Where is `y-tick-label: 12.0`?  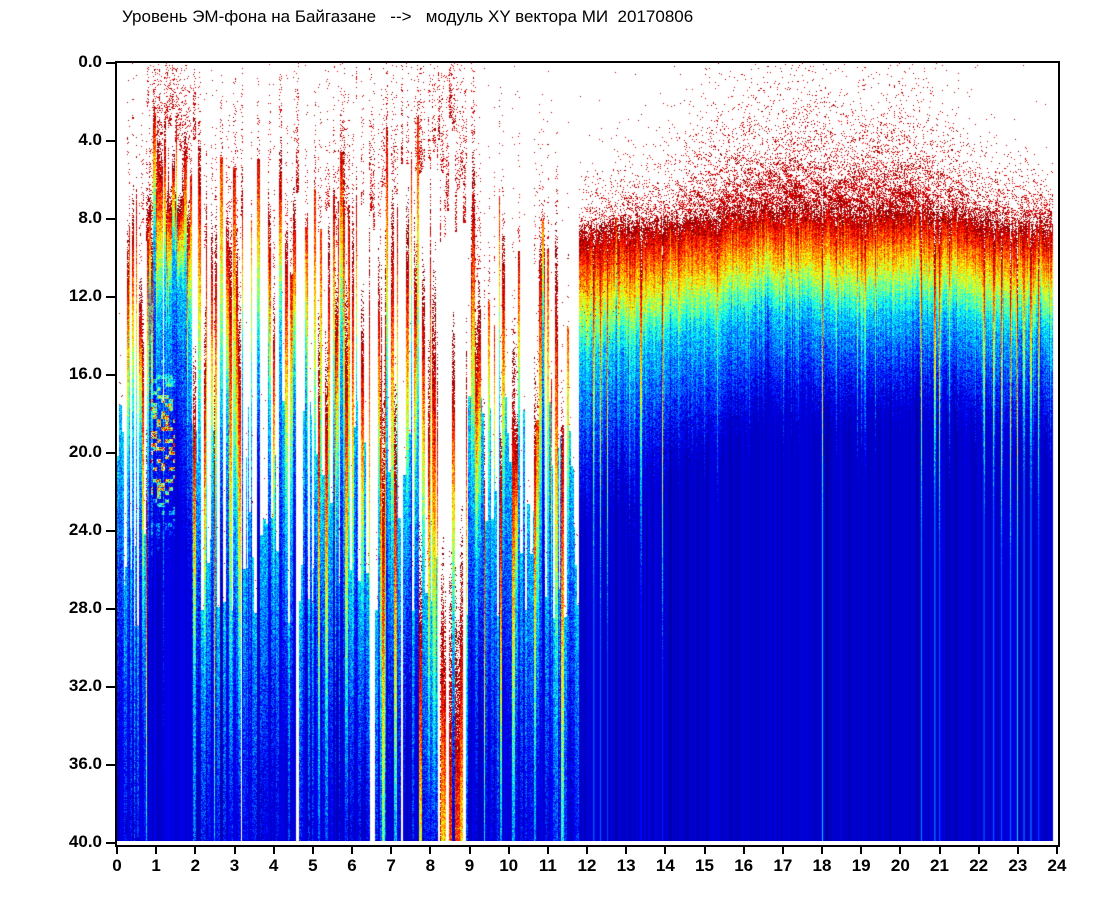
y-tick-label: 12.0 is located at coordinates (85, 295).